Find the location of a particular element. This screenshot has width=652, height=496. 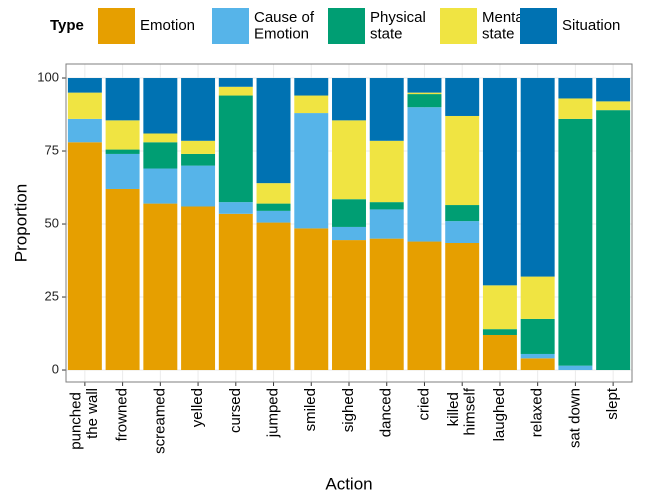

y-tick-label: 100 is located at coordinates (48, 76).